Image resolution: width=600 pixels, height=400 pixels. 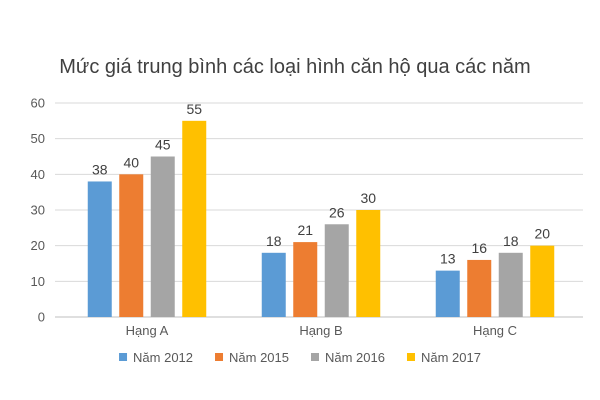 I want to click on legend-item: Năm 2012, so click(x=156, y=357).